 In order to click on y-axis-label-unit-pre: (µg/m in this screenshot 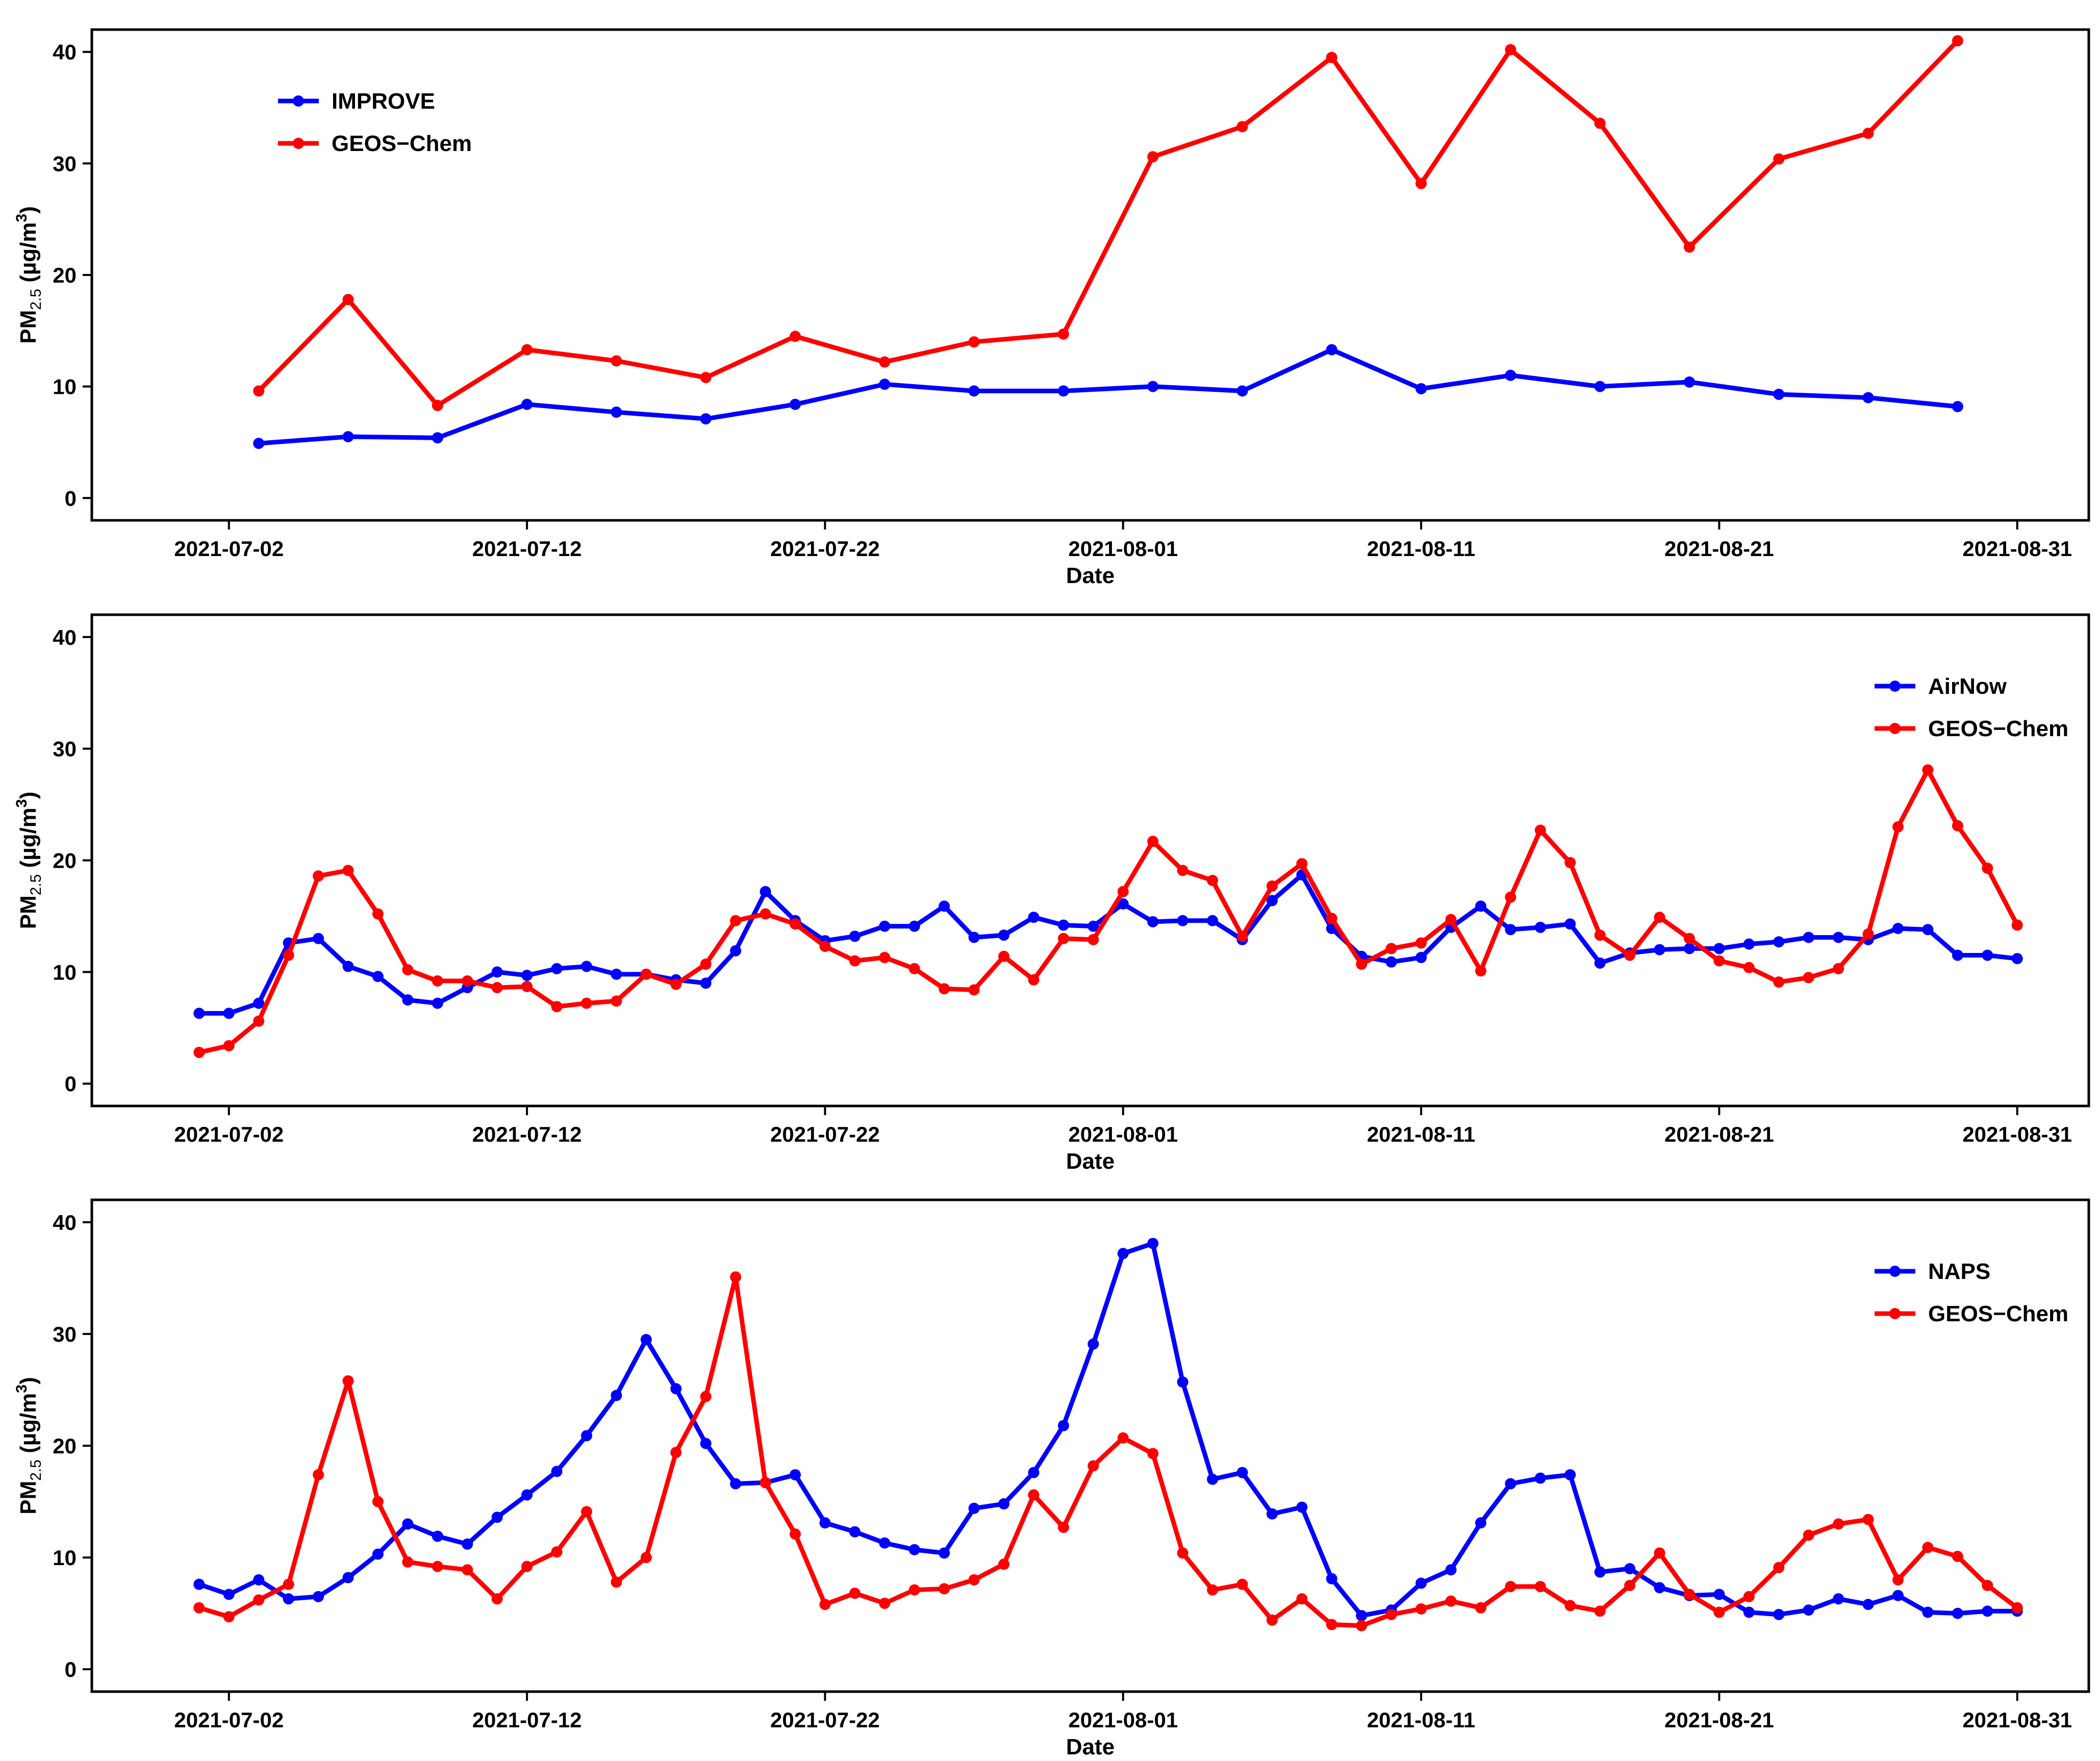, I will do `click(29, 255)`.